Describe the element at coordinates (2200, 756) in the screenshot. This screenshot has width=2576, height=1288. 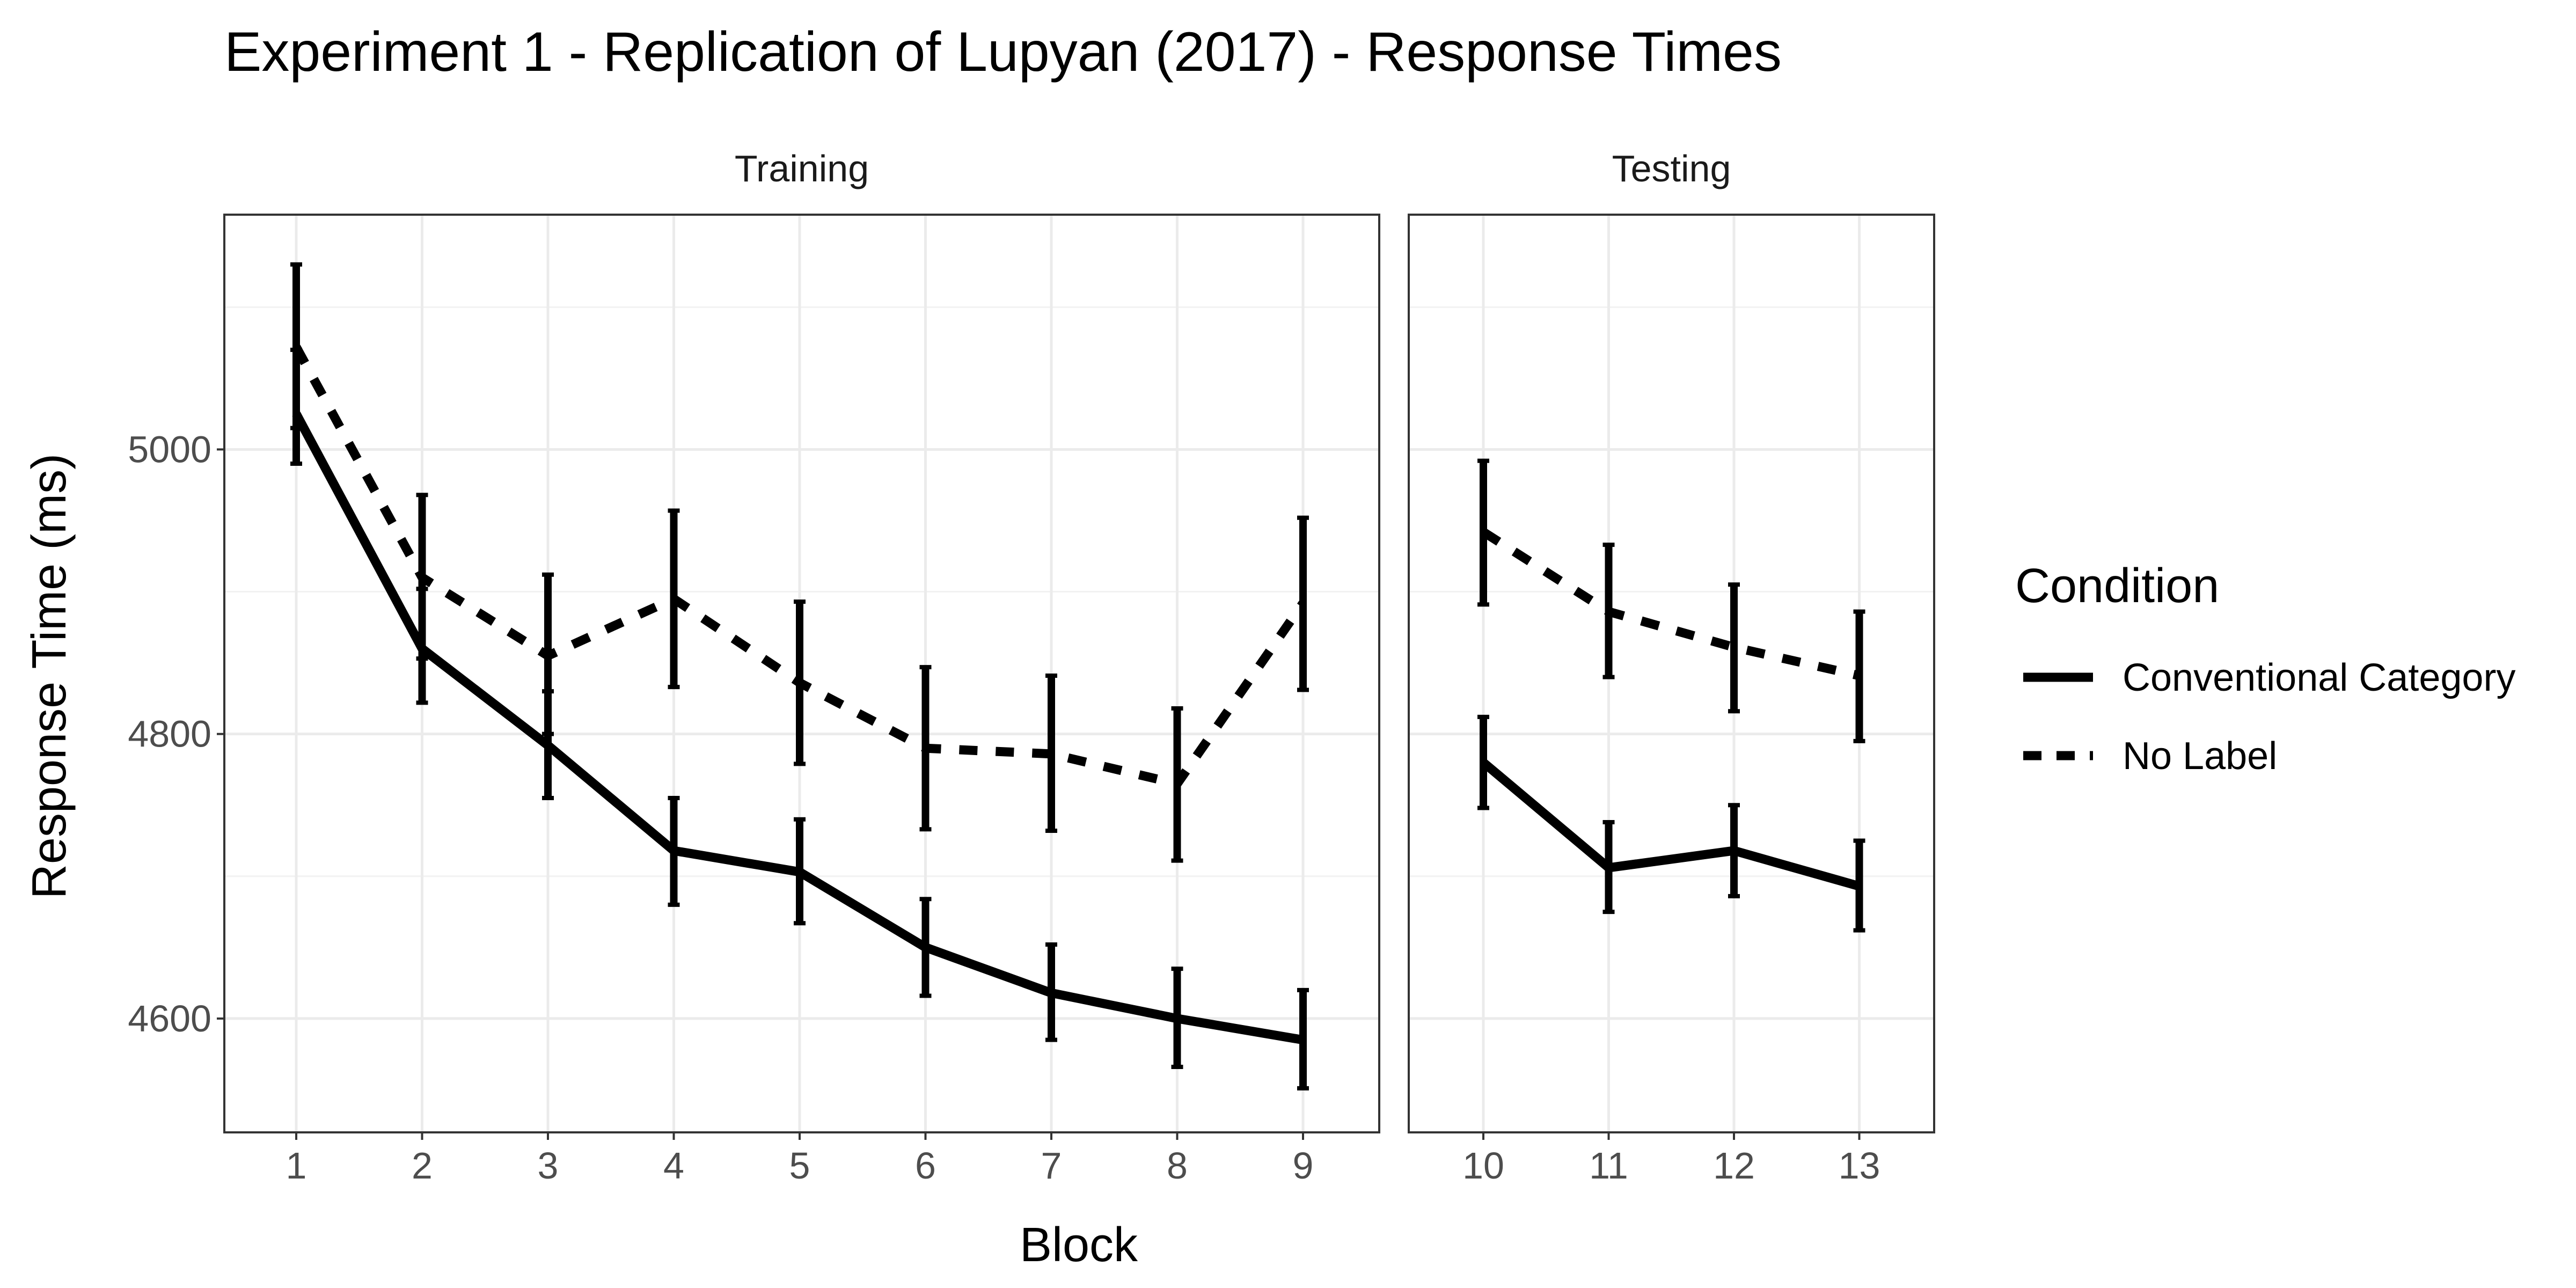
I see `legend-label: No Label` at that location.